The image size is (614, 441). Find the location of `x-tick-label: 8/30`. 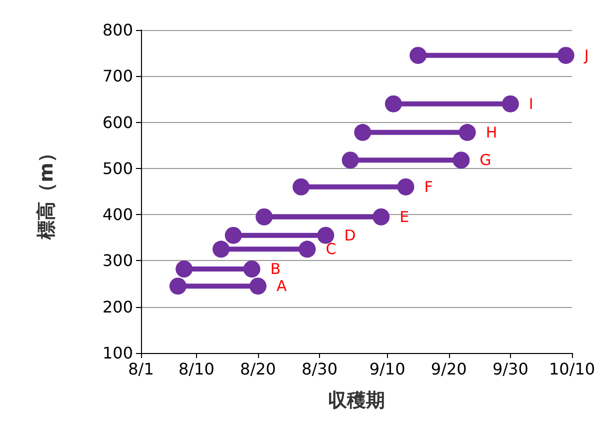

x-tick-label: 8/30 is located at coordinates (320, 369).